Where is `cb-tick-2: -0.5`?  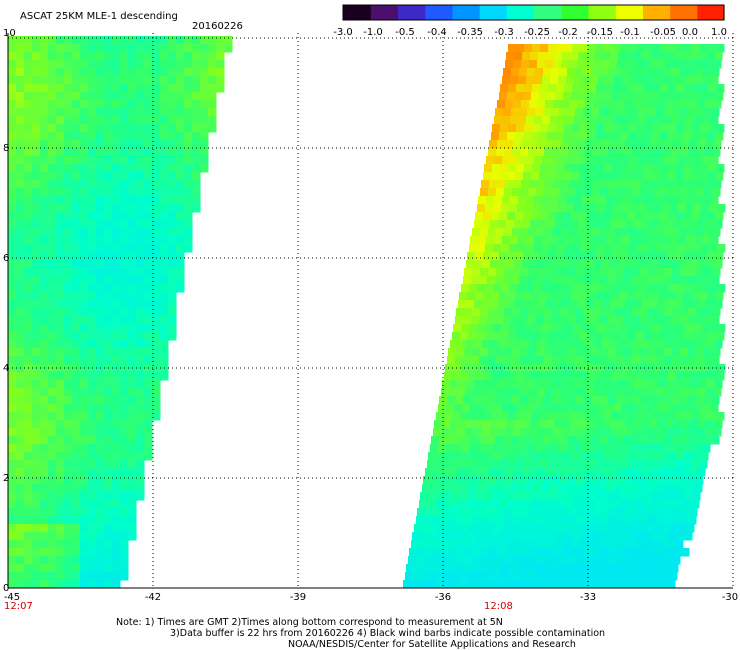 cb-tick-2: -0.5 is located at coordinates (405, 32).